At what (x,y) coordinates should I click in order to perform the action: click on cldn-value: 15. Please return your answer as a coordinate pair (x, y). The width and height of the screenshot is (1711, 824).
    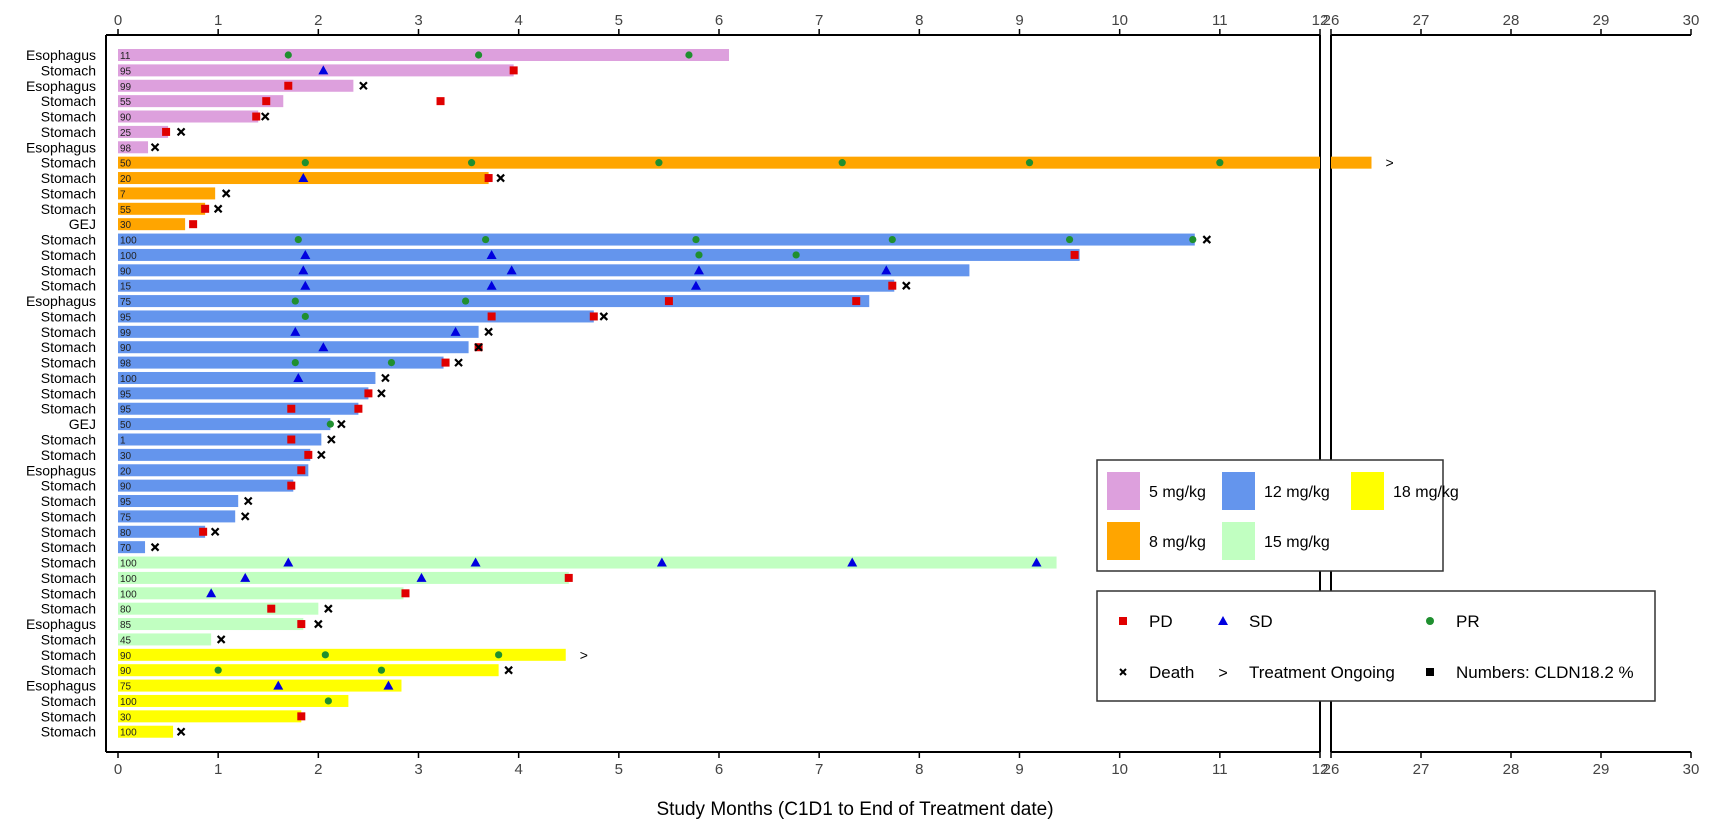
    Looking at the image, I should click on (126, 287).